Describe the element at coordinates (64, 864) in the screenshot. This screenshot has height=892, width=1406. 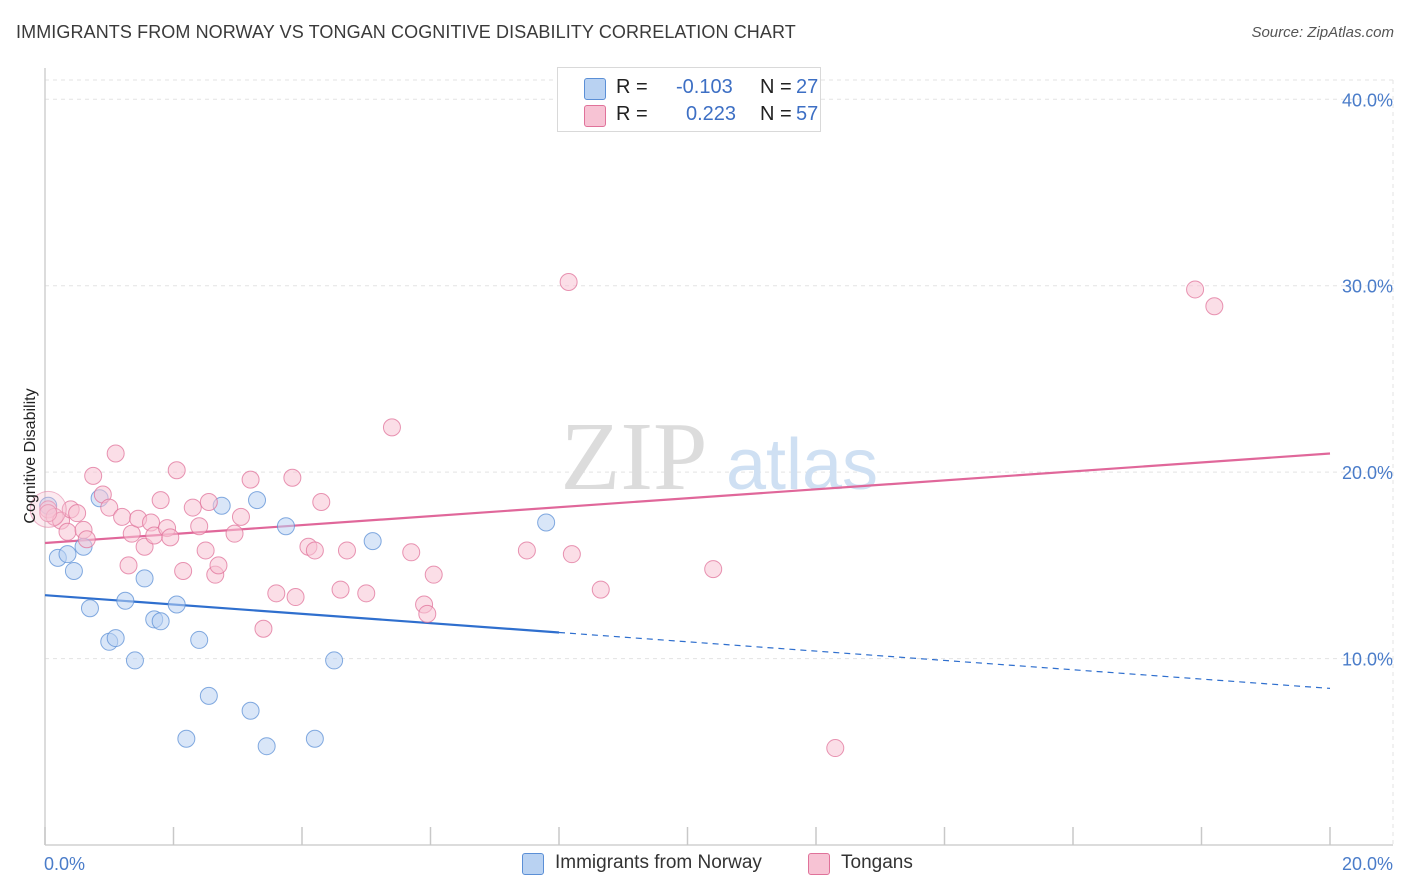
I see `x-tick-label: 0.0%` at that location.